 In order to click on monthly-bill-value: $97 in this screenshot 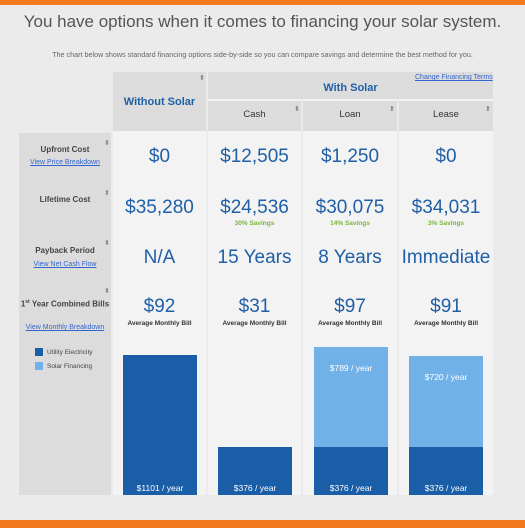, I will do `click(350, 306)`.